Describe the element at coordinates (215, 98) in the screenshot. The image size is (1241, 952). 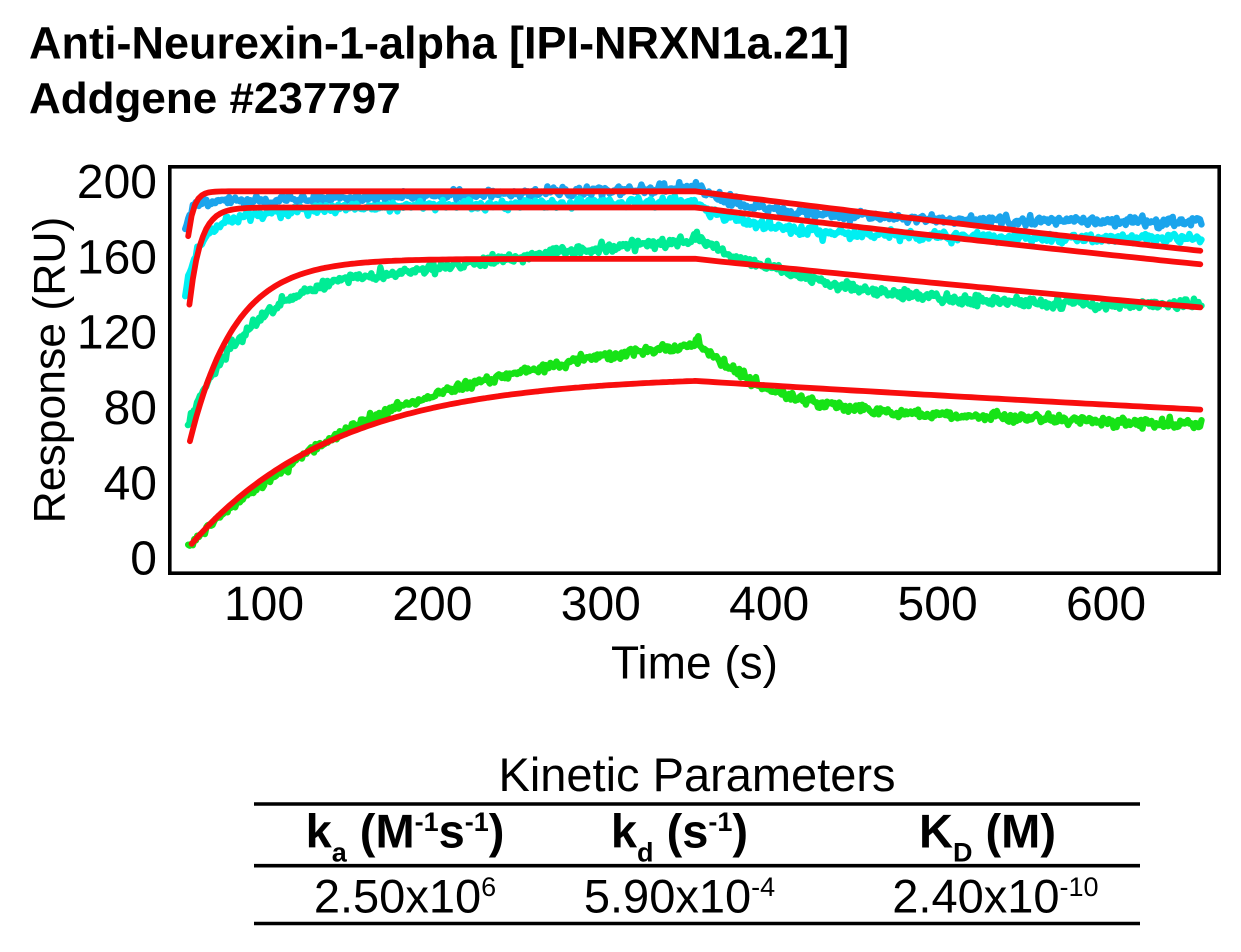
I see `svg-text: Addgene #237797` at that location.